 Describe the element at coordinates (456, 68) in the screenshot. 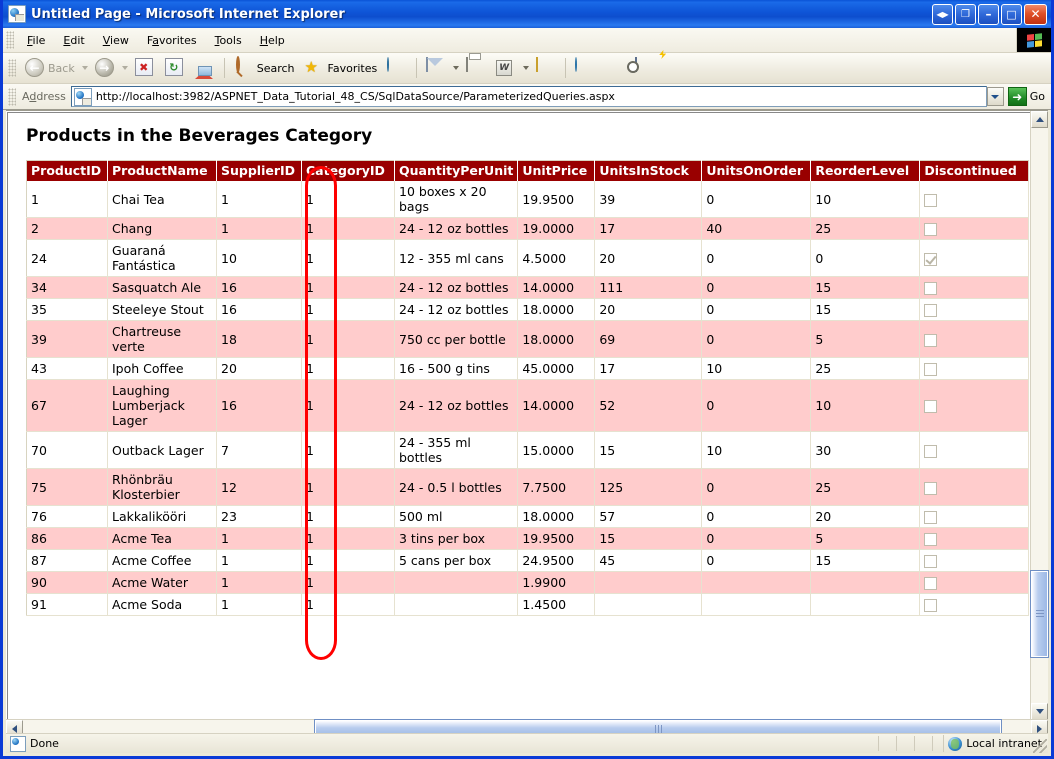

I see `mail-dropdown-icon` at that location.